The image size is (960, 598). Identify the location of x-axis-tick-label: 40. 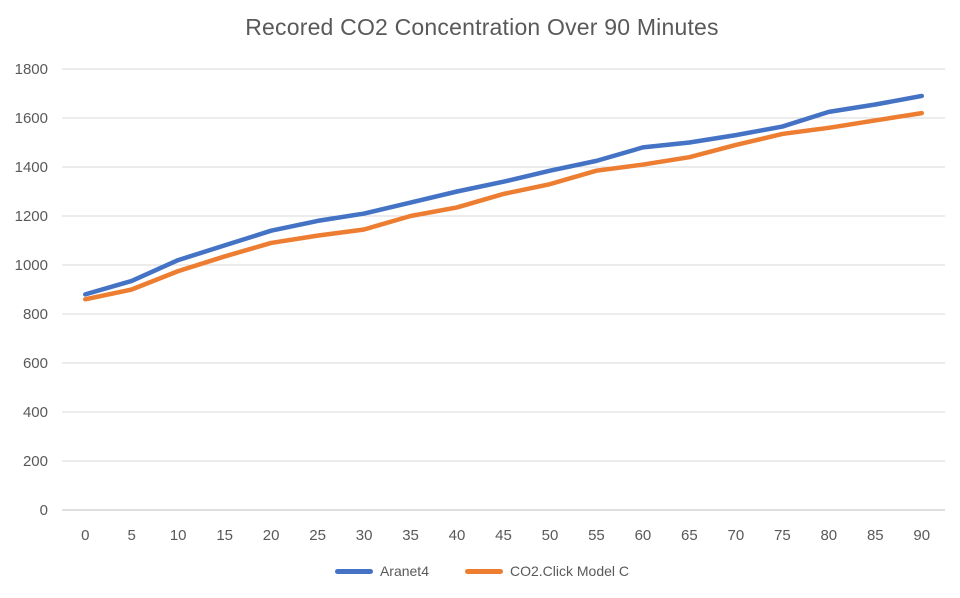
(457, 535).